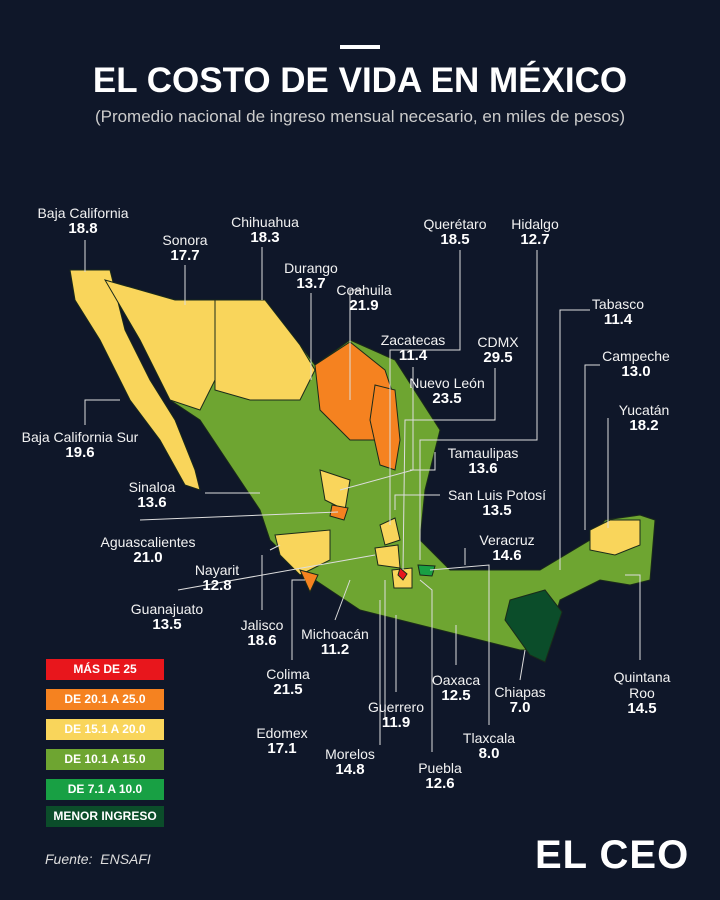 The image size is (720, 900). Describe the element at coordinates (489, 738) in the screenshot. I see `state-name: Tlaxcala` at that location.